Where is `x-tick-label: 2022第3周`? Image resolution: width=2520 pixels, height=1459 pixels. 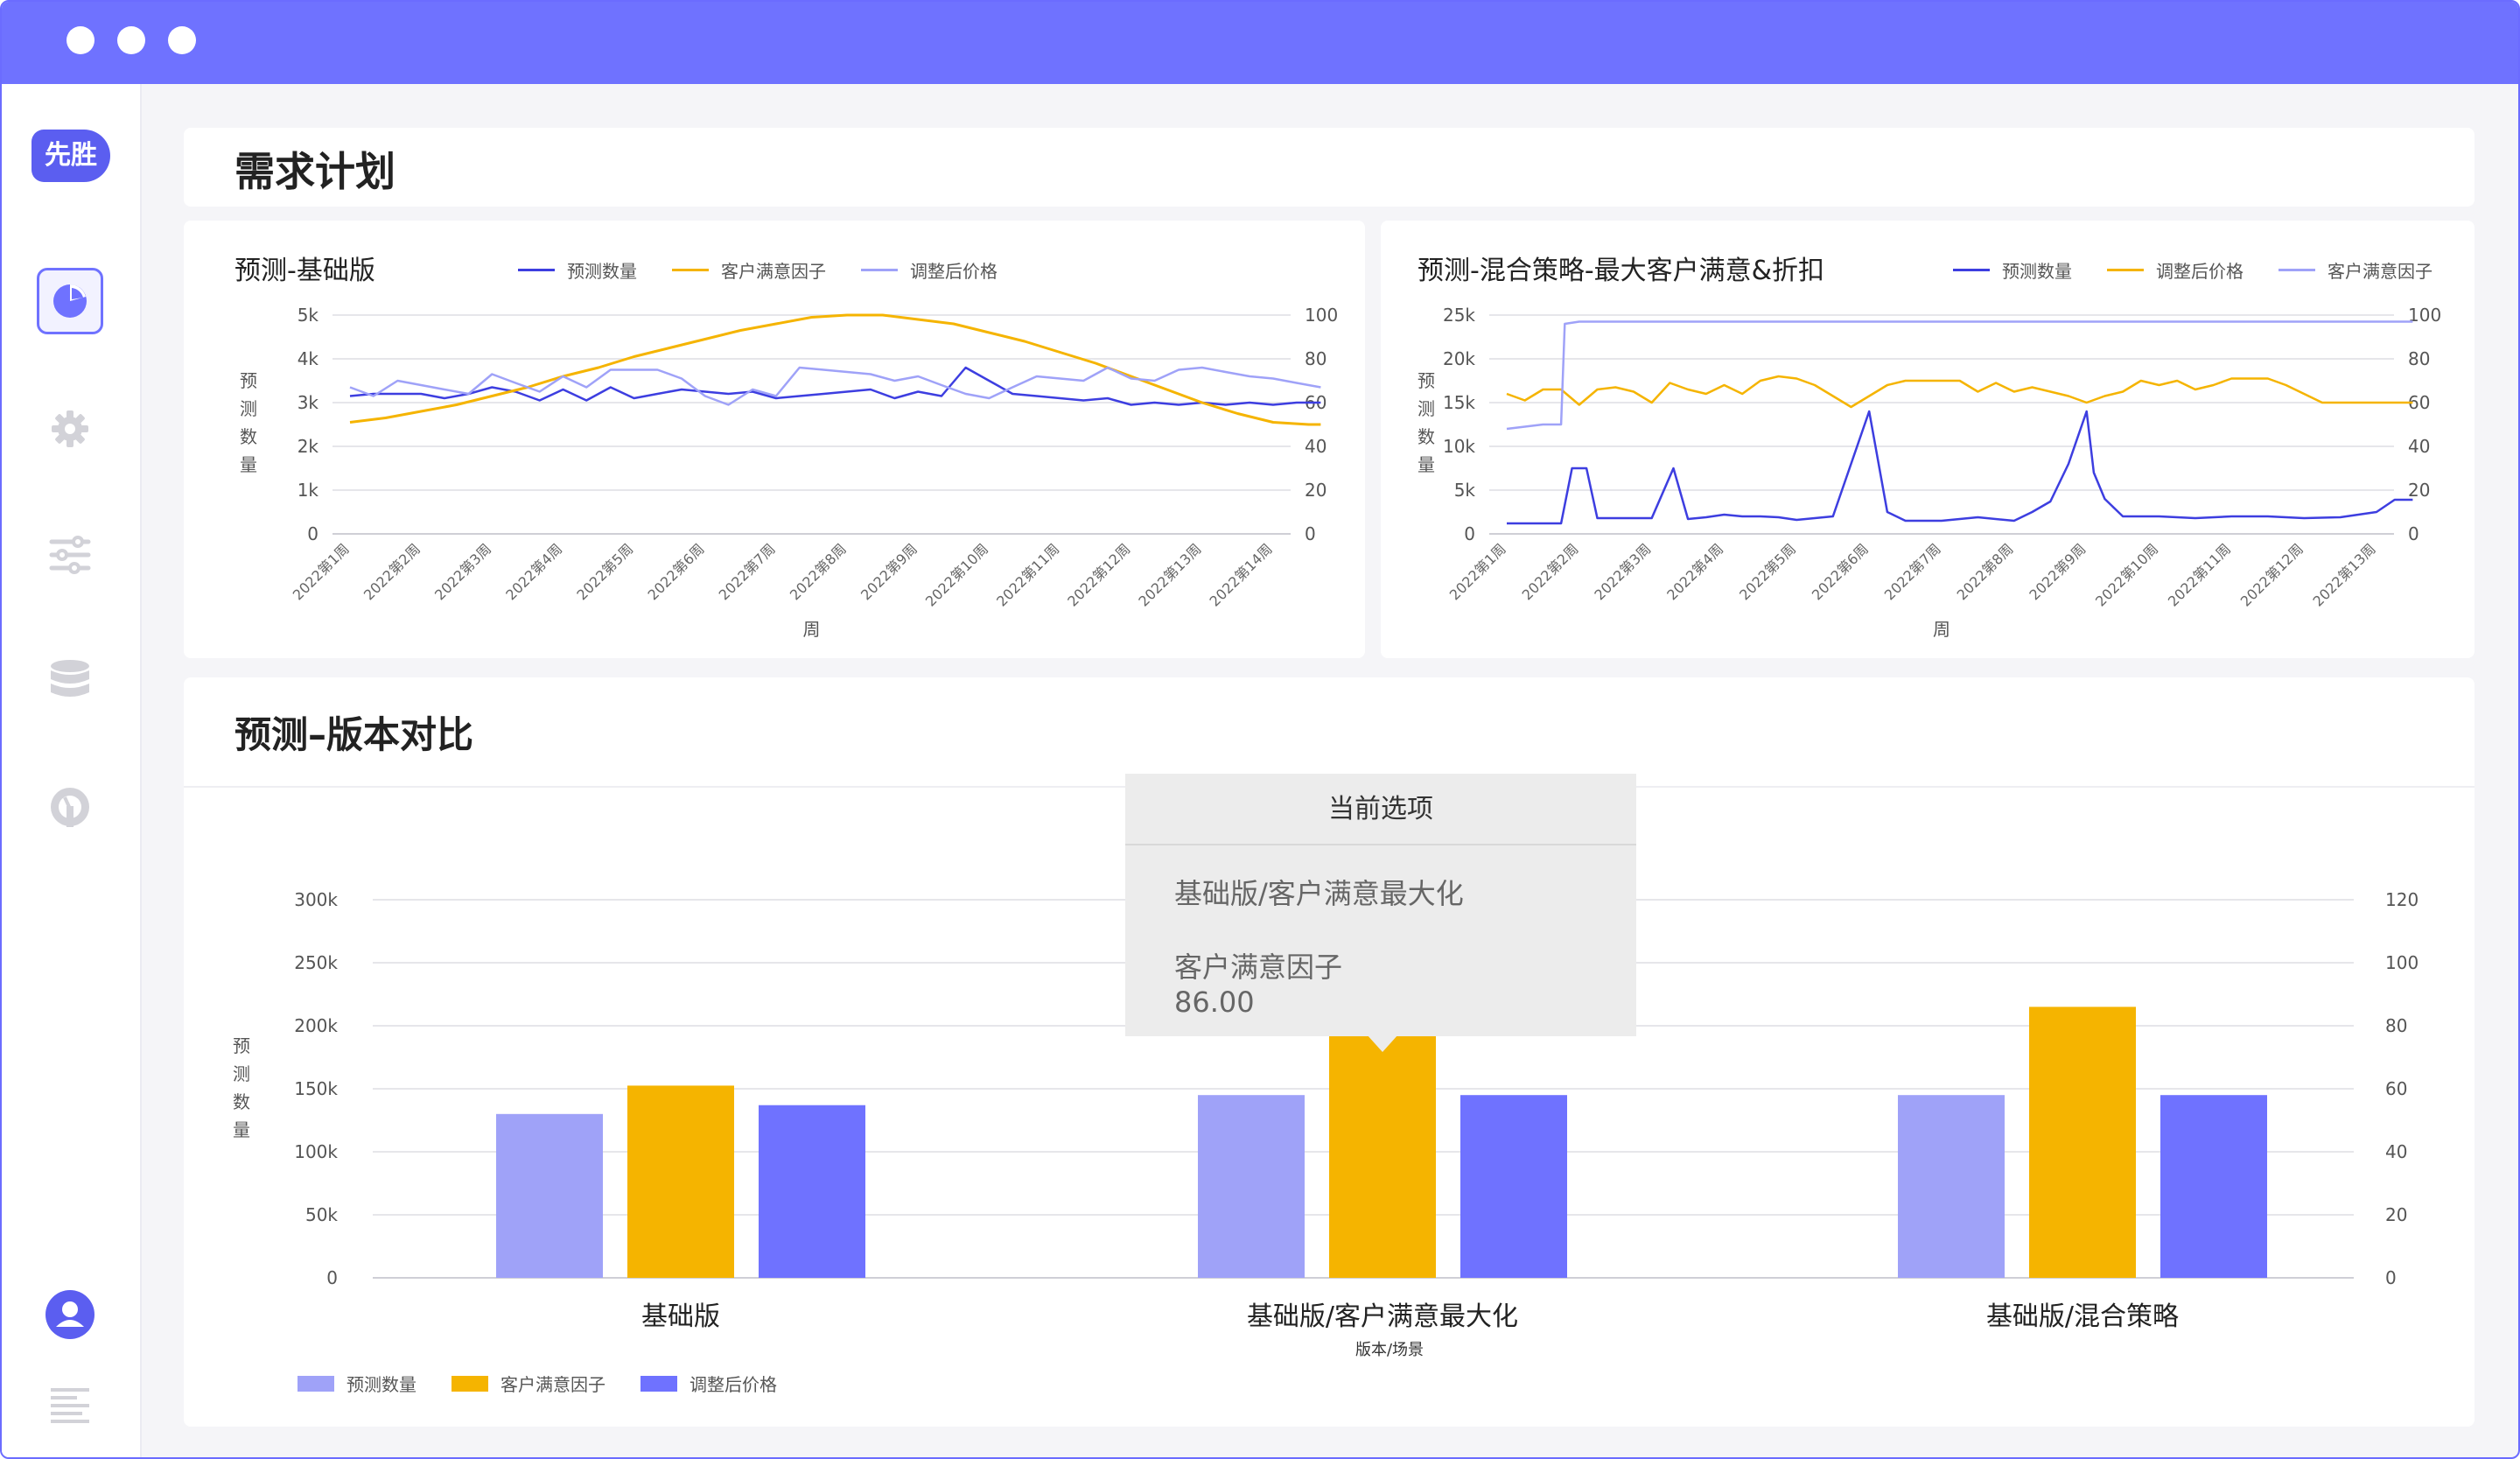
x-tick-label: 2022第3周 is located at coordinates (1622, 571).